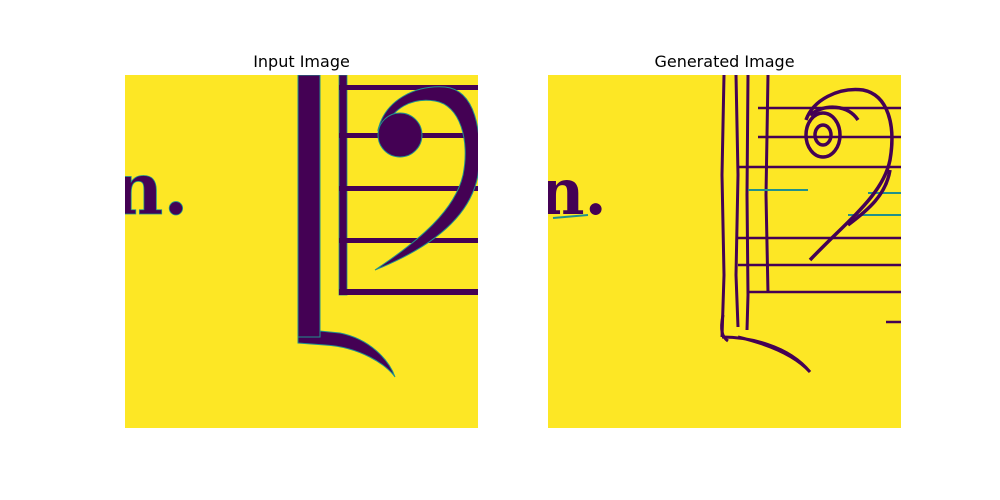 Image resolution: width=1000 pixels, height=500 pixels. Describe the element at coordinates (426, 178) in the screenshot. I see `input-bass-clef` at that location.